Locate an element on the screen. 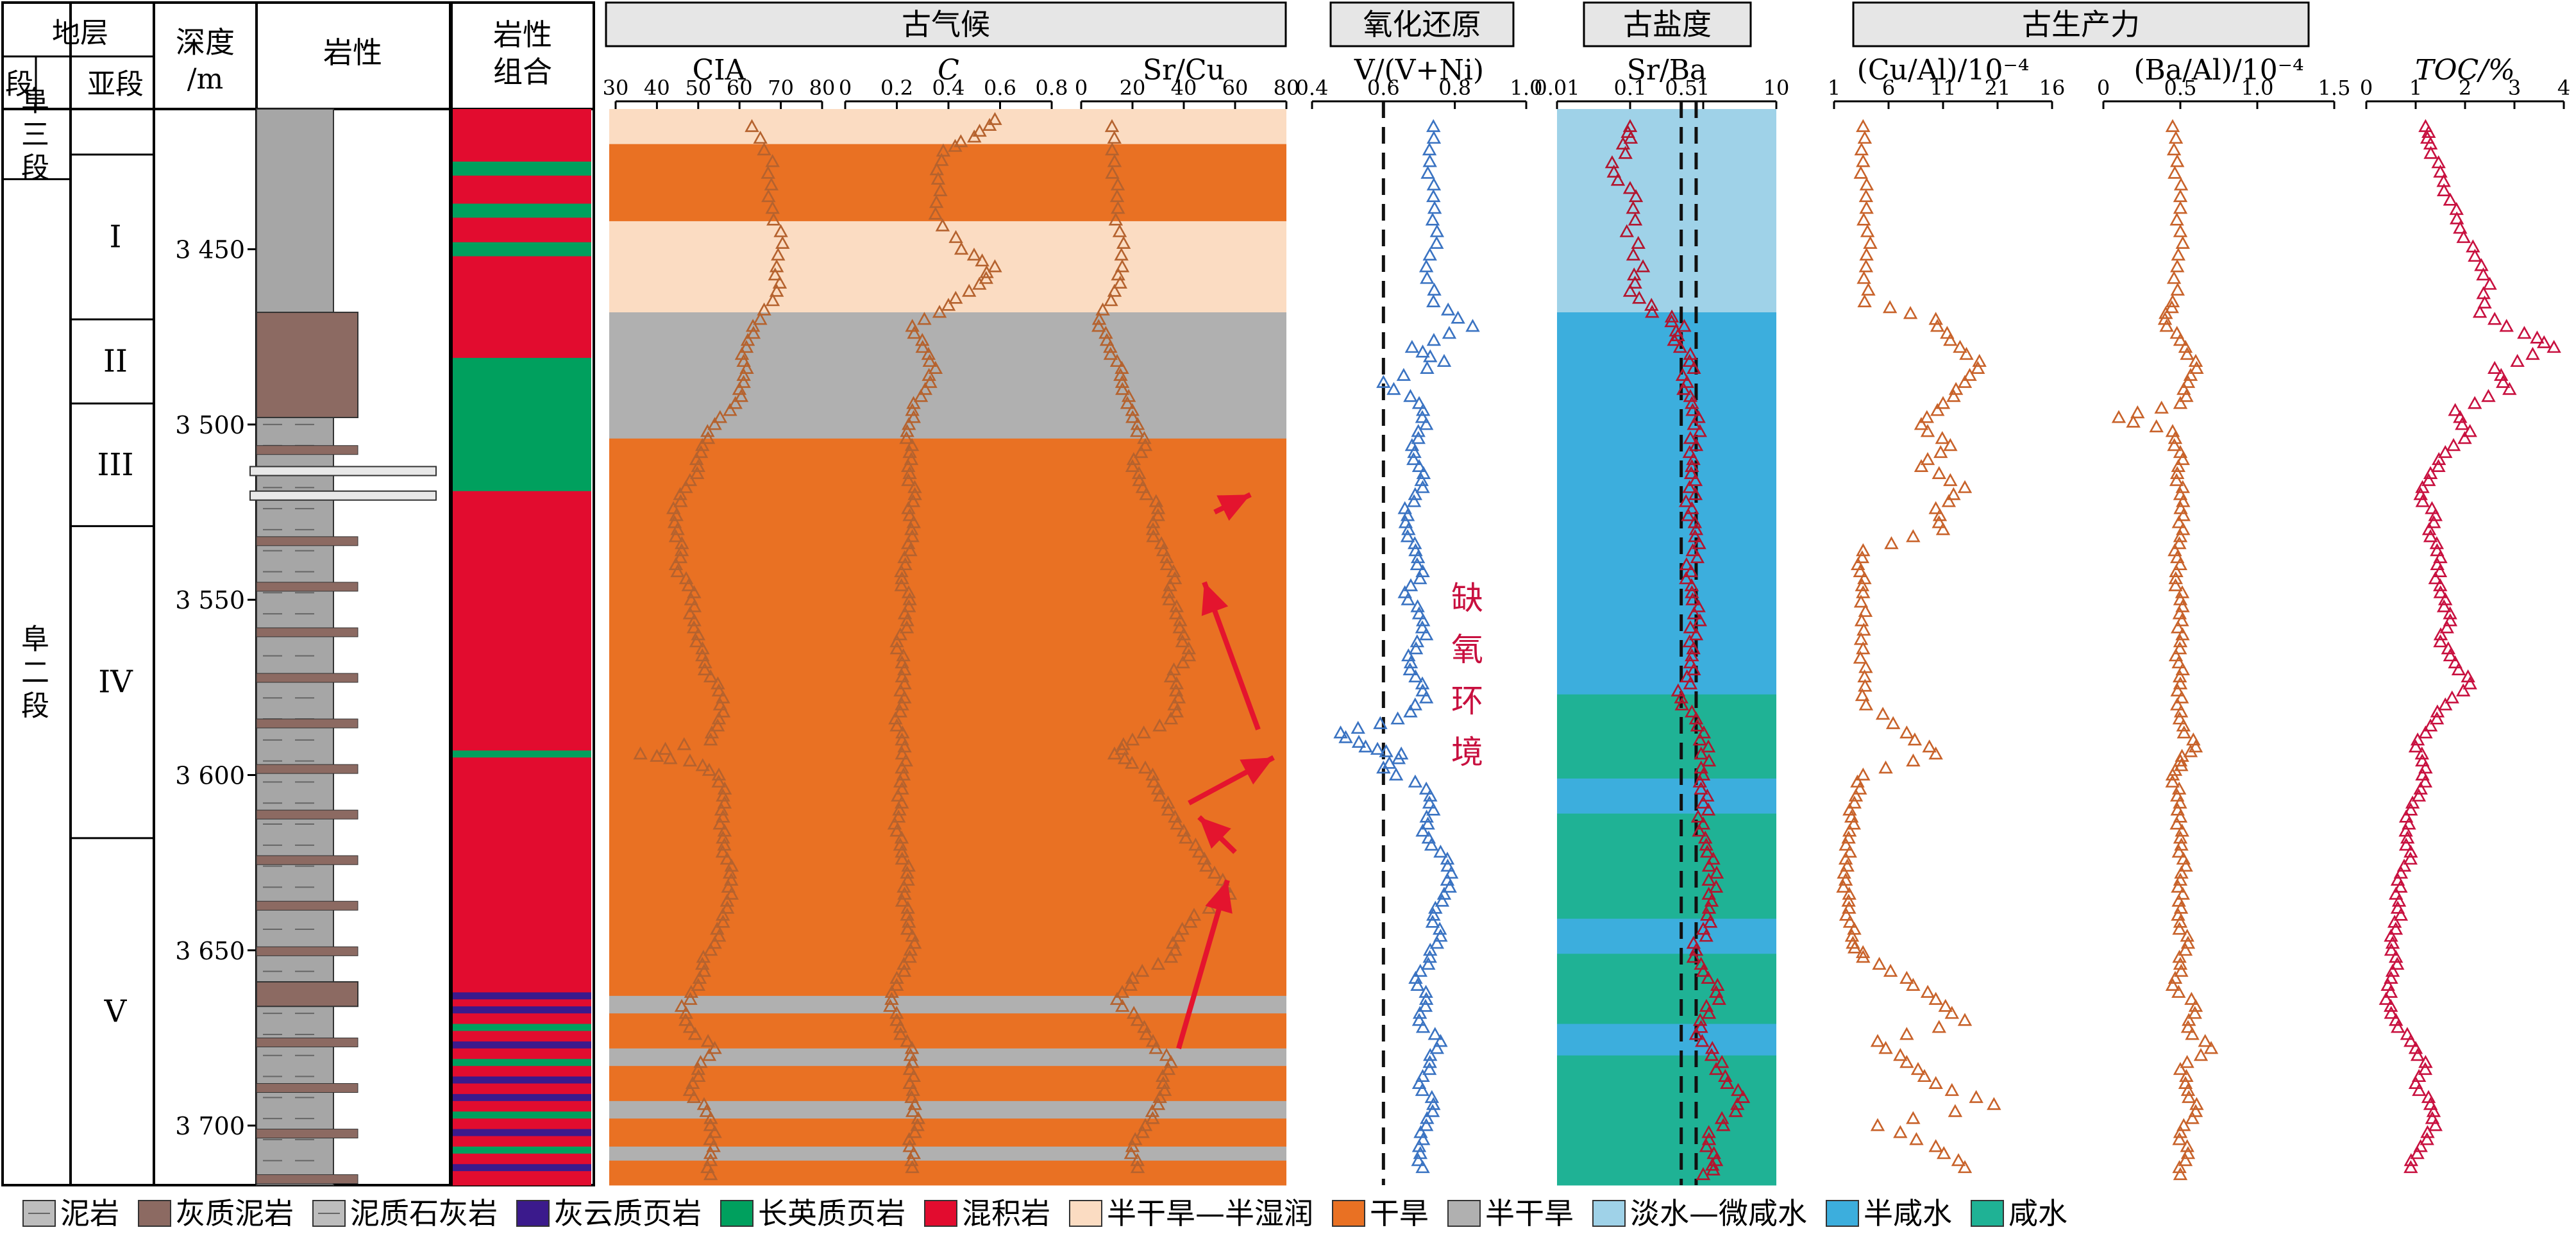  panel-tick-label: 0.1 is located at coordinates (1630, 88).